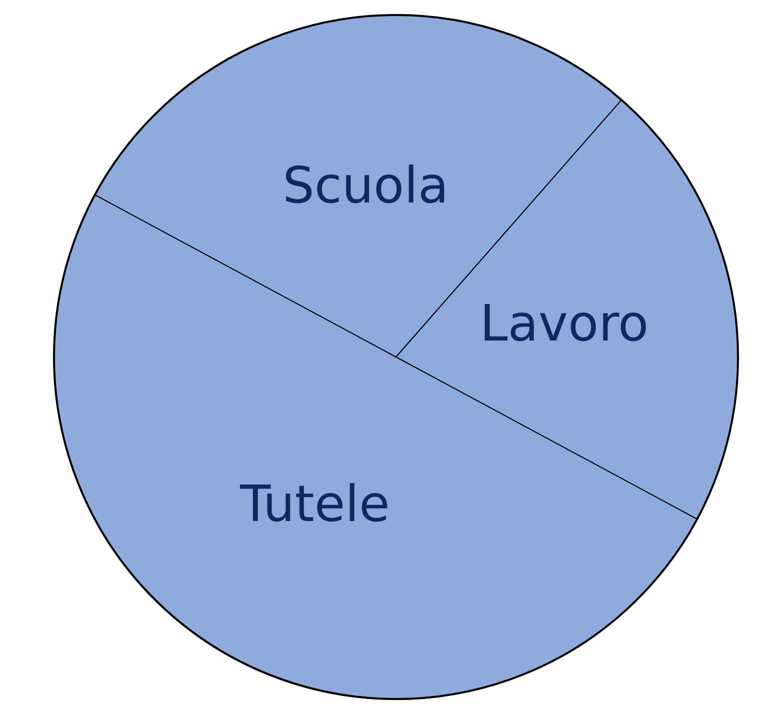 The height and width of the screenshot is (711, 779). Describe the element at coordinates (365, 185) in the screenshot. I see `slice-label: Scuola` at that location.